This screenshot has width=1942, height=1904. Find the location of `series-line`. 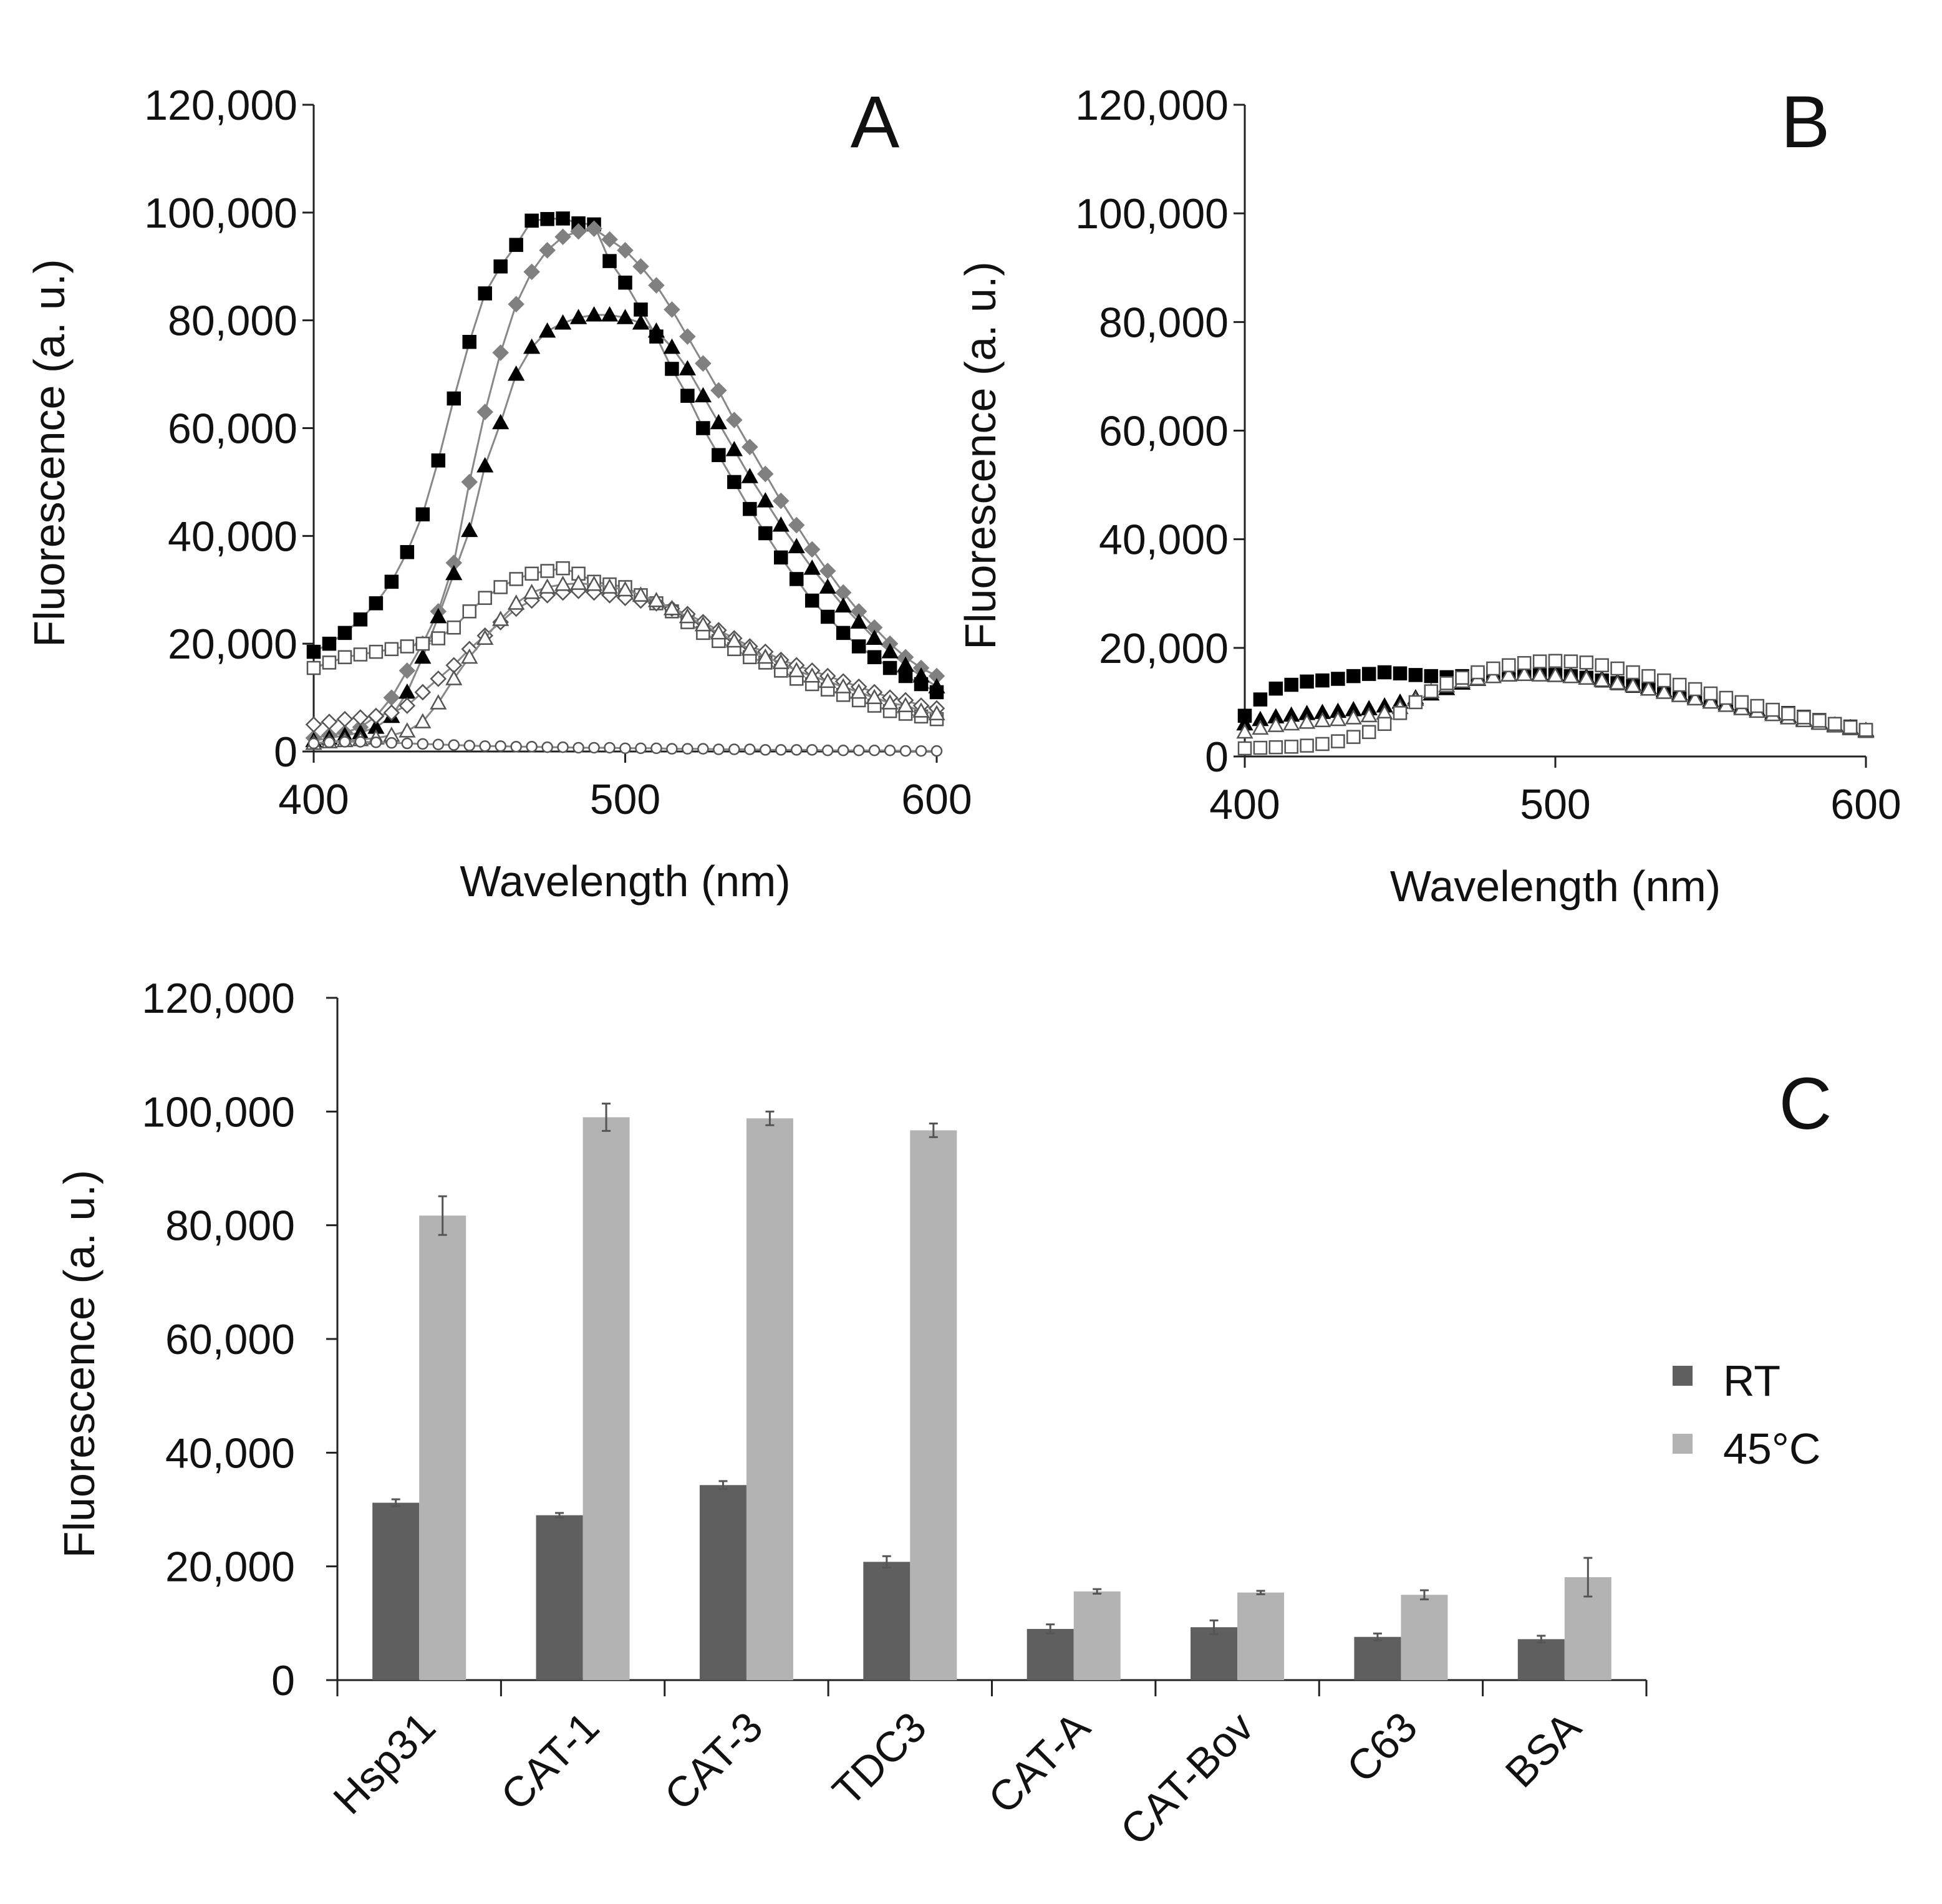

series-line is located at coordinates (625, 483).